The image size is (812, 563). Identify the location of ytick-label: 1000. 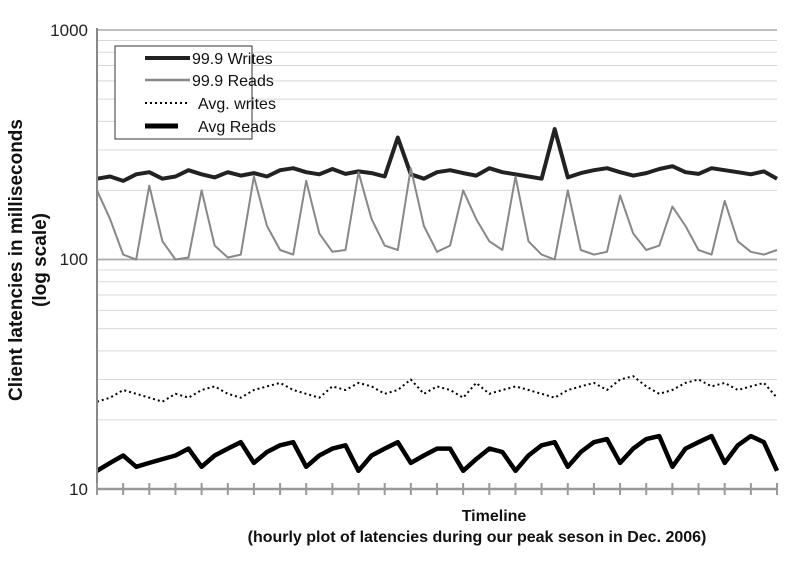
(69, 30).